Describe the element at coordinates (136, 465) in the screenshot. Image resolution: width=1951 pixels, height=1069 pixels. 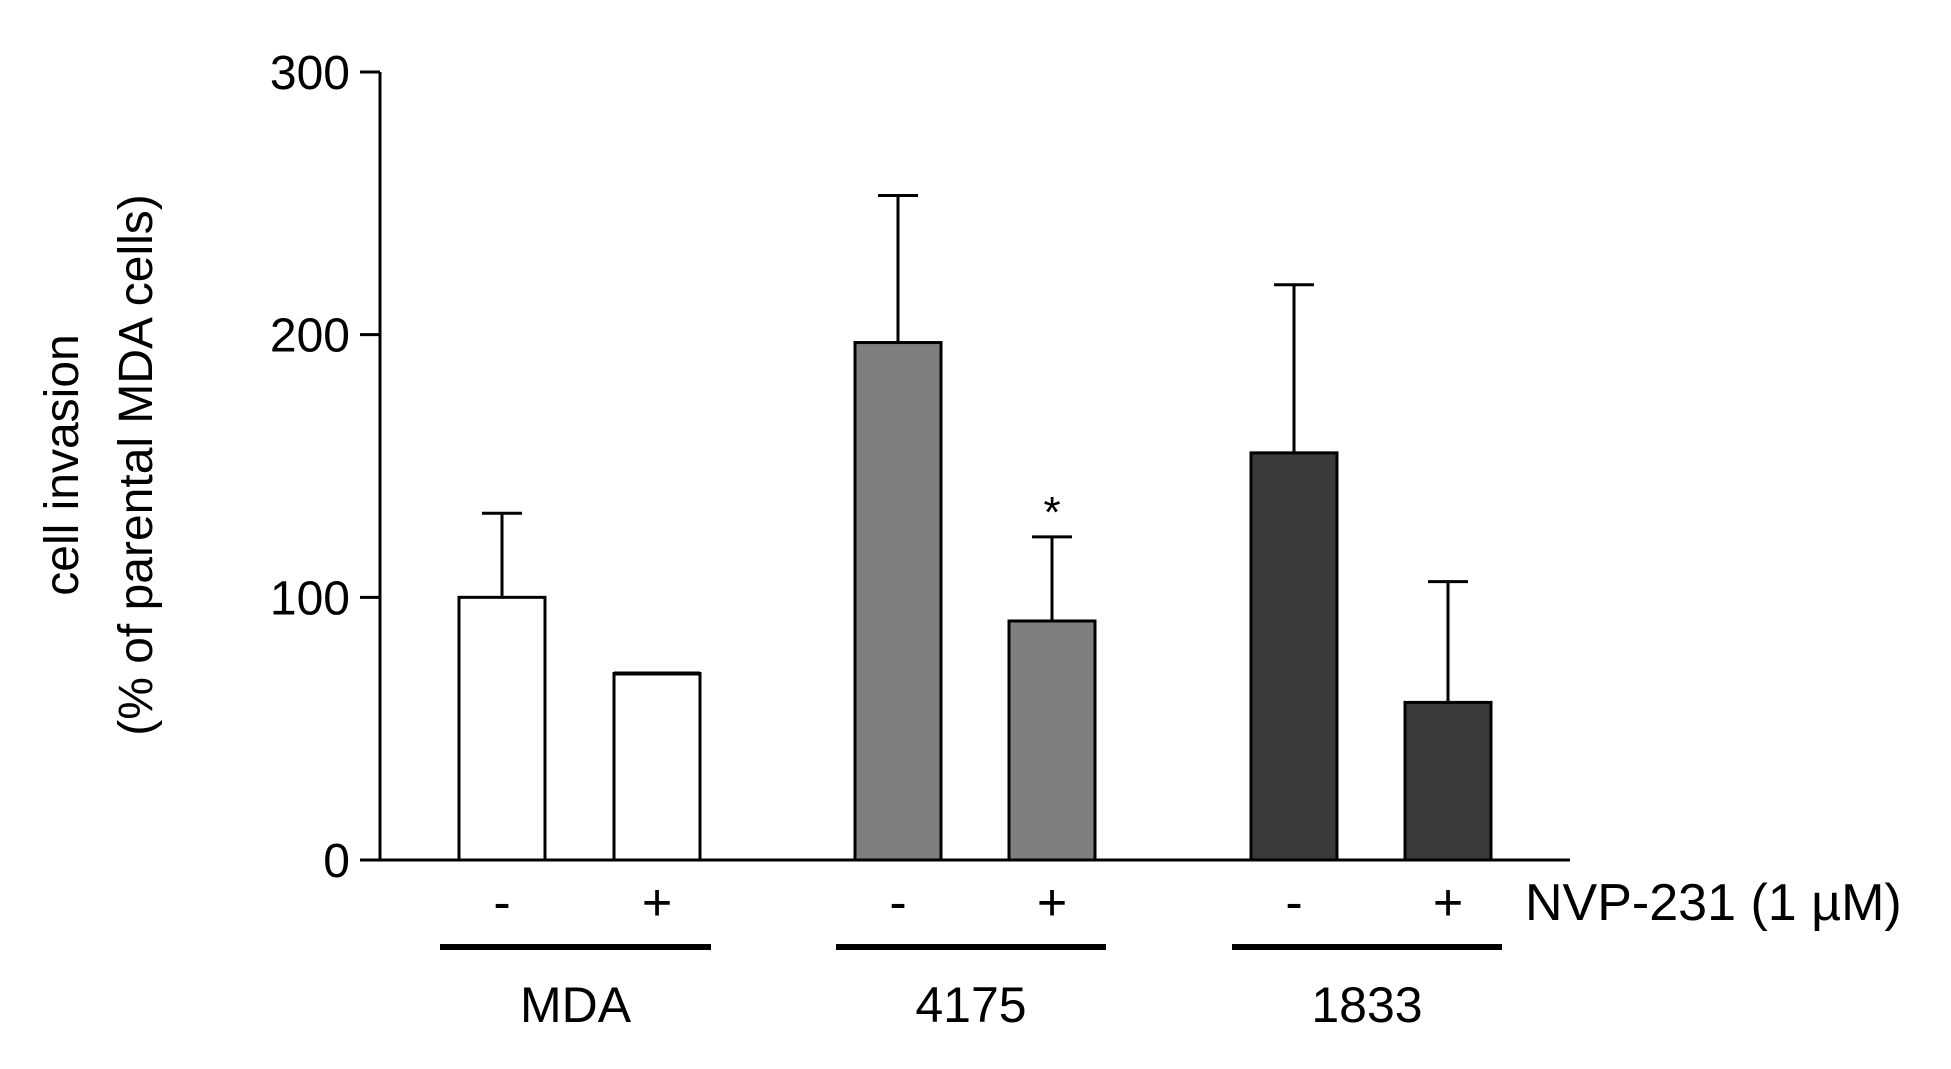
I see `y-axis-title-line2: (% of parental MDA cells)` at that location.